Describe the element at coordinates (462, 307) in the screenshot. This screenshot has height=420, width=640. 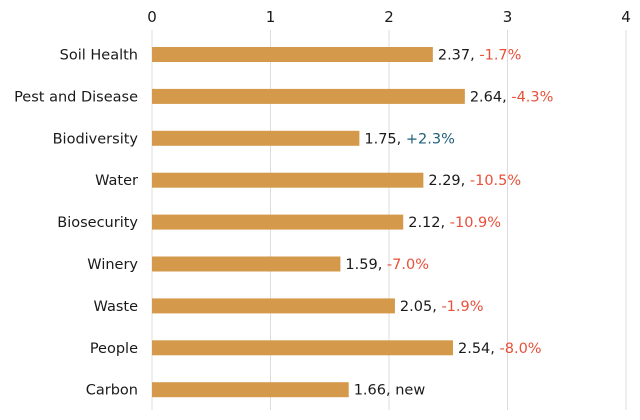
I see `change-text: -1.9%` at that location.